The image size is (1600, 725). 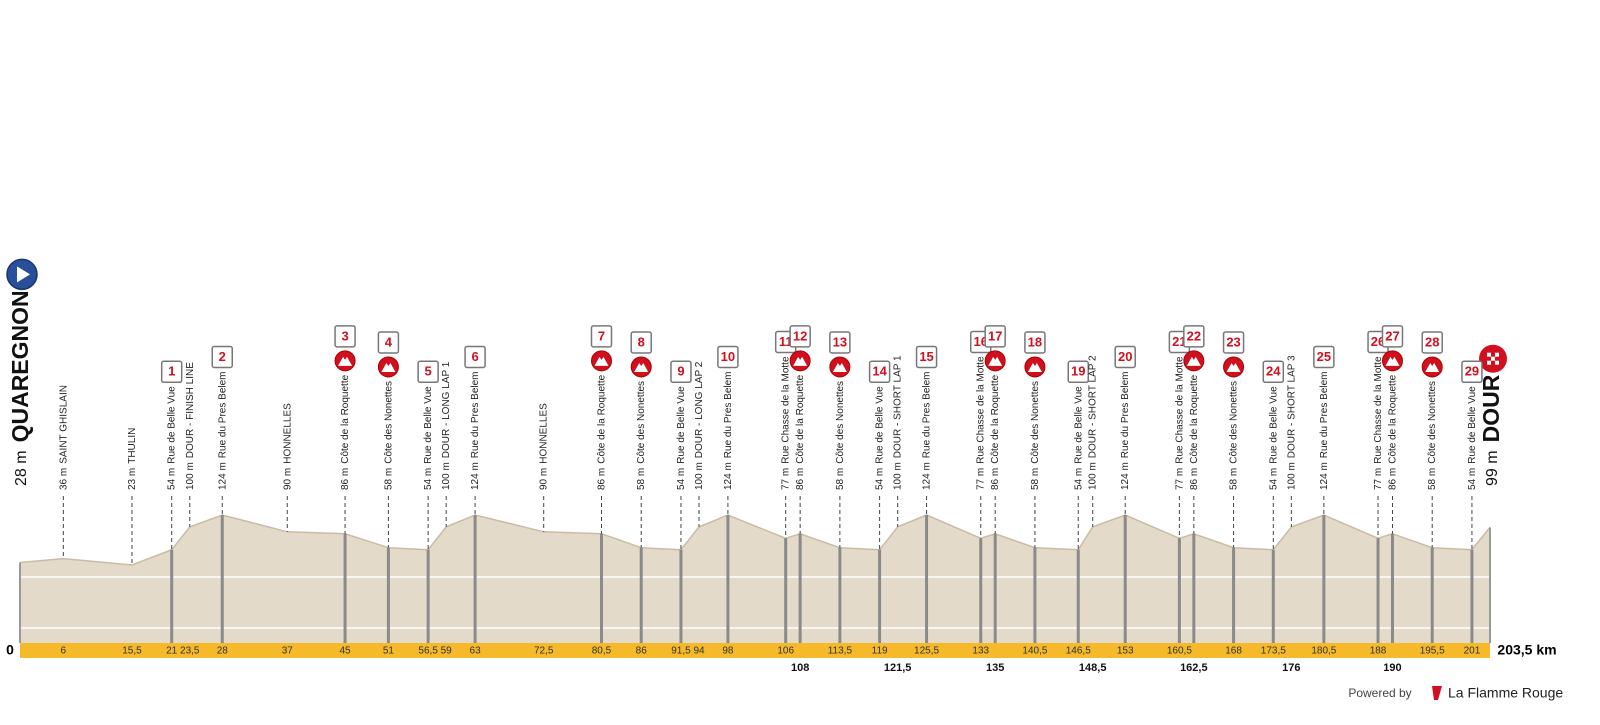 What do you see at coordinates (171, 371) in the screenshot?
I see `marker-number: 1` at bounding box center [171, 371].